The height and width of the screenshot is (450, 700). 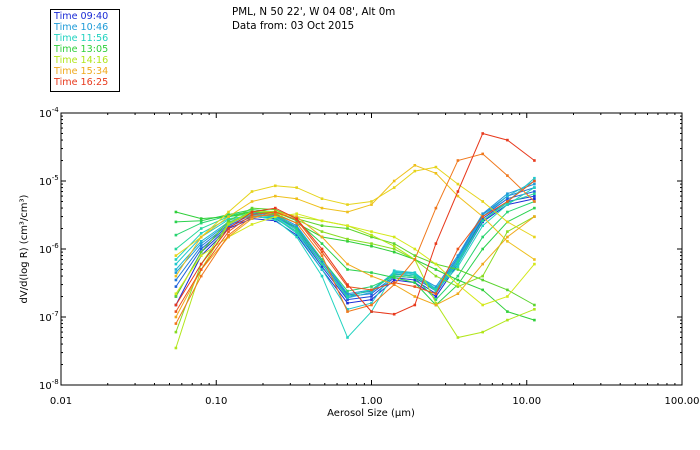 What do you see at coordinates (45, 386) in the screenshot?
I see `y-tick-base: 10` at bounding box center [45, 386].